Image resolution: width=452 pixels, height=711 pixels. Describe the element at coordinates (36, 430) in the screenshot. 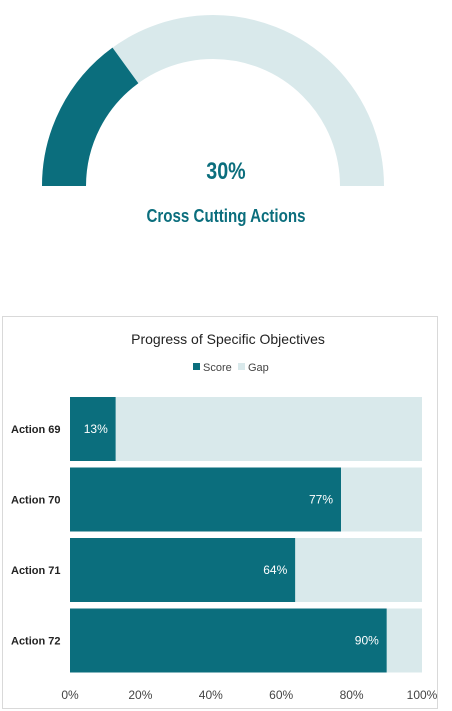

I see `category-label: Action 69` at that location.